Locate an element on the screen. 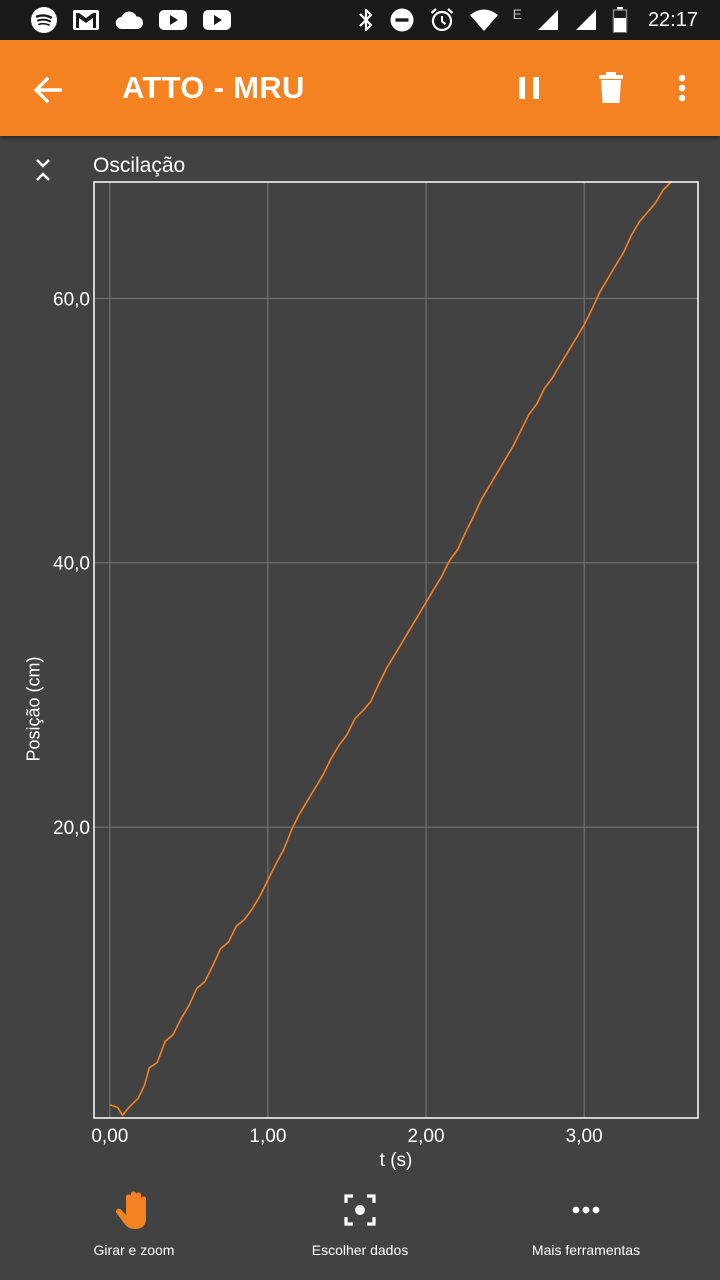 The image size is (720, 1280). pause-button is located at coordinates (529, 88).